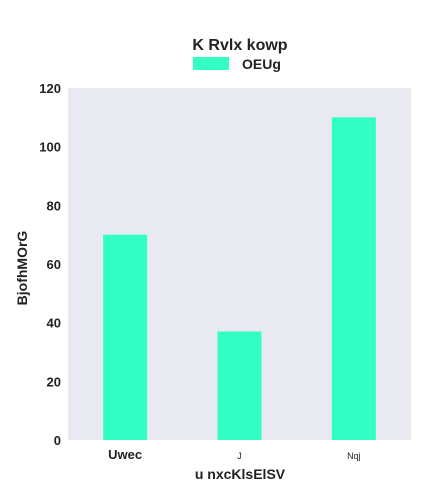 The height and width of the screenshot is (497, 426). Describe the element at coordinates (125, 337) in the screenshot. I see `bar-Uwec` at that location.